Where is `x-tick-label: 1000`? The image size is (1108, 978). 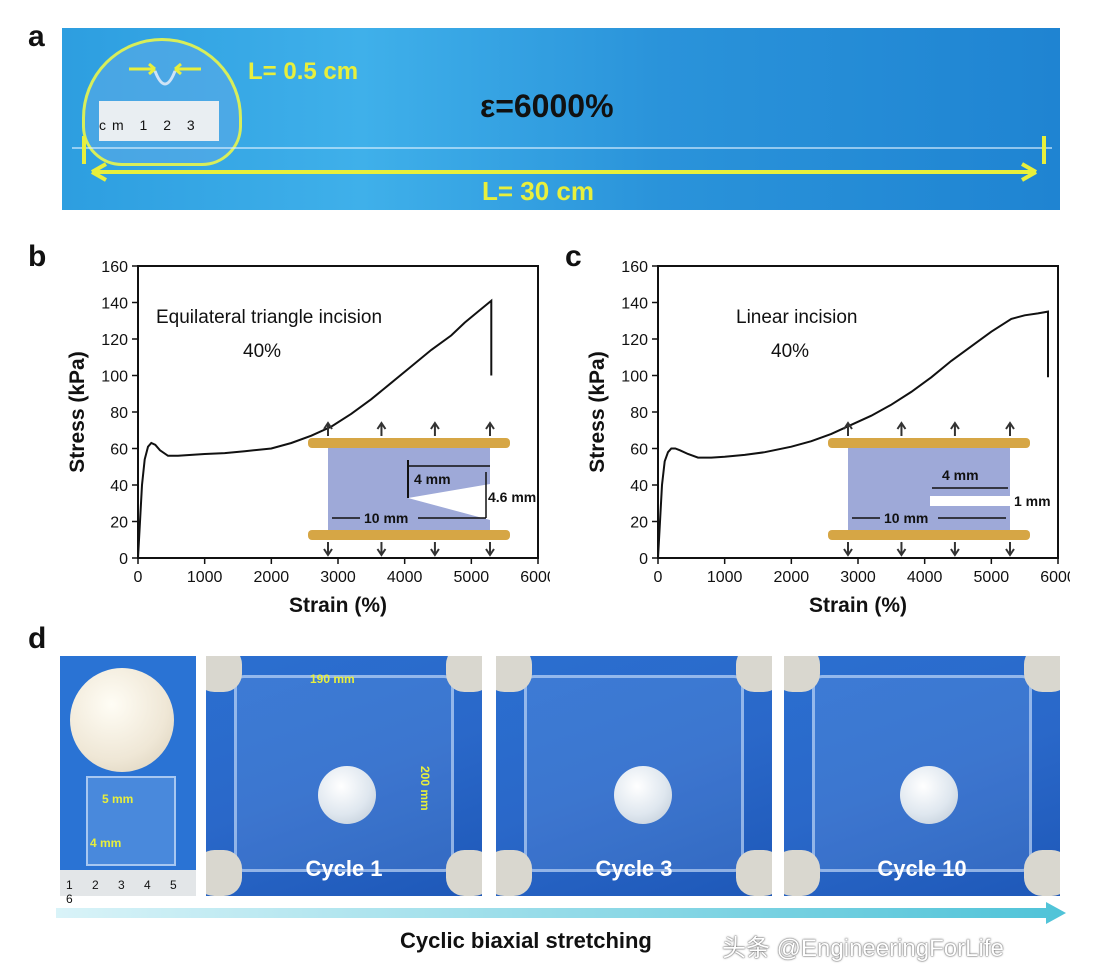 x-tick-label: 1000 is located at coordinates (725, 577).